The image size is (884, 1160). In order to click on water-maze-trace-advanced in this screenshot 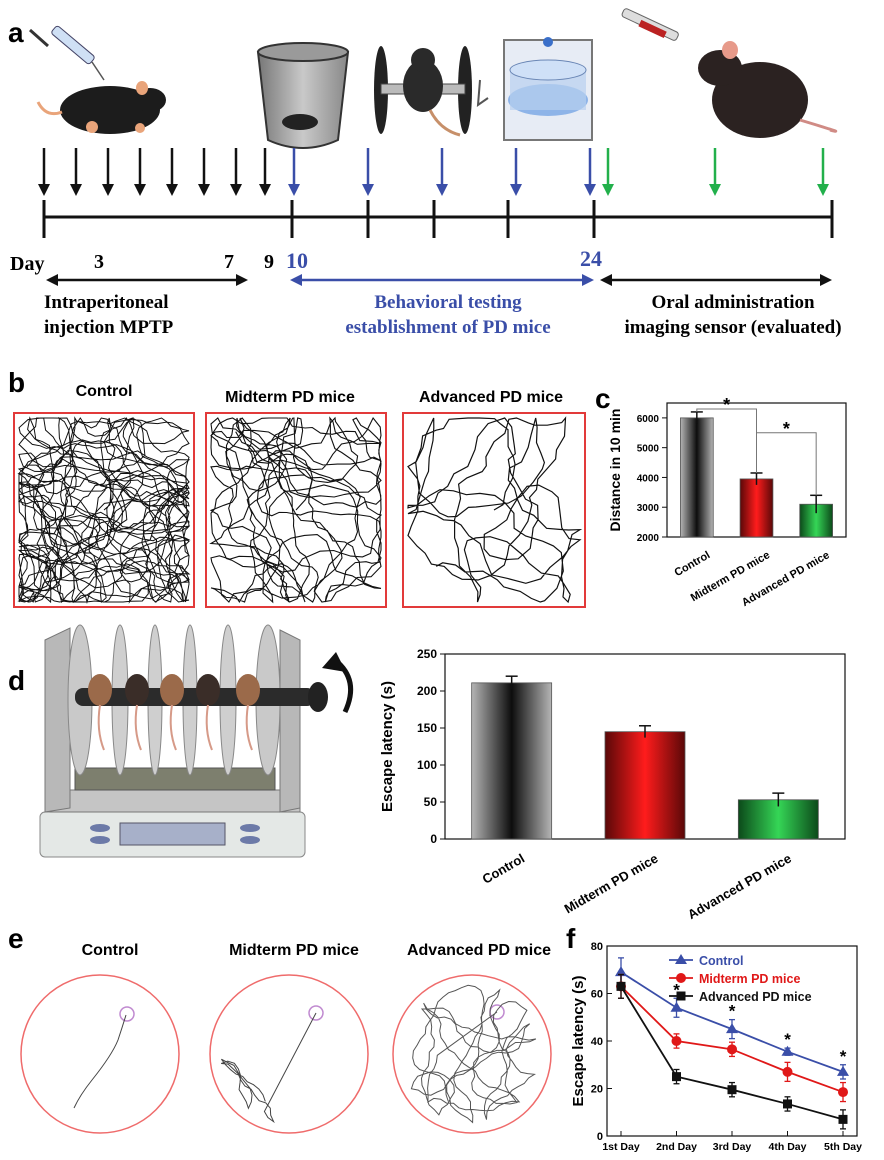, I will do `click(473, 1054)`.